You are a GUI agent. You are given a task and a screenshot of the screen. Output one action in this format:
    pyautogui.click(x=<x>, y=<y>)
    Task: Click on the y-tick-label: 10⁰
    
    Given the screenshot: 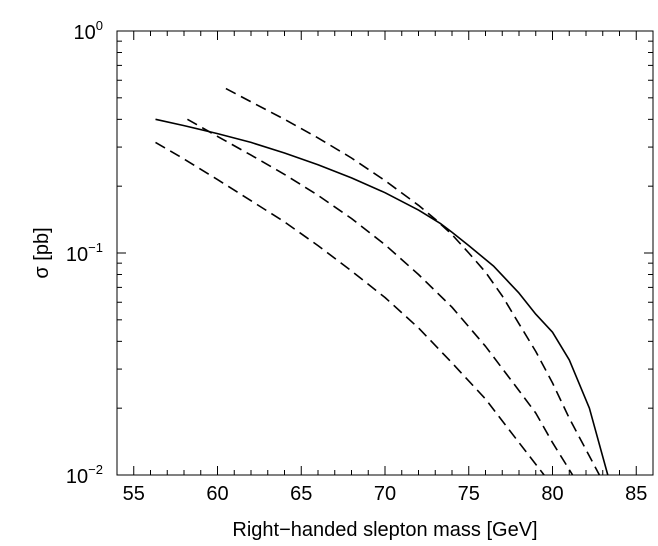 What is the action you would take?
    pyautogui.click(x=88, y=31)
    